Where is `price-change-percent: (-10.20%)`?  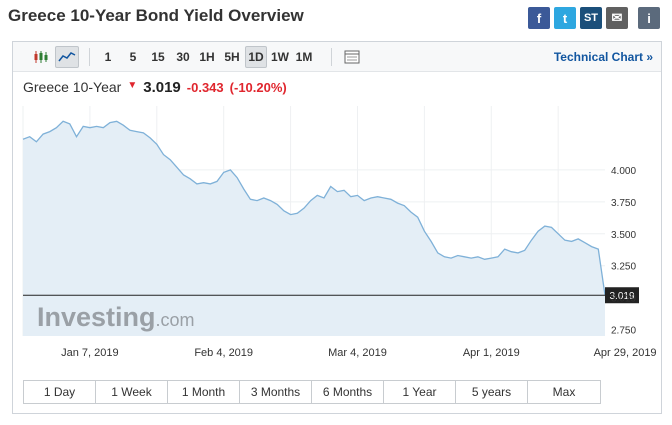 price-change-percent: (-10.20%) is located at coordinates (258, 87).